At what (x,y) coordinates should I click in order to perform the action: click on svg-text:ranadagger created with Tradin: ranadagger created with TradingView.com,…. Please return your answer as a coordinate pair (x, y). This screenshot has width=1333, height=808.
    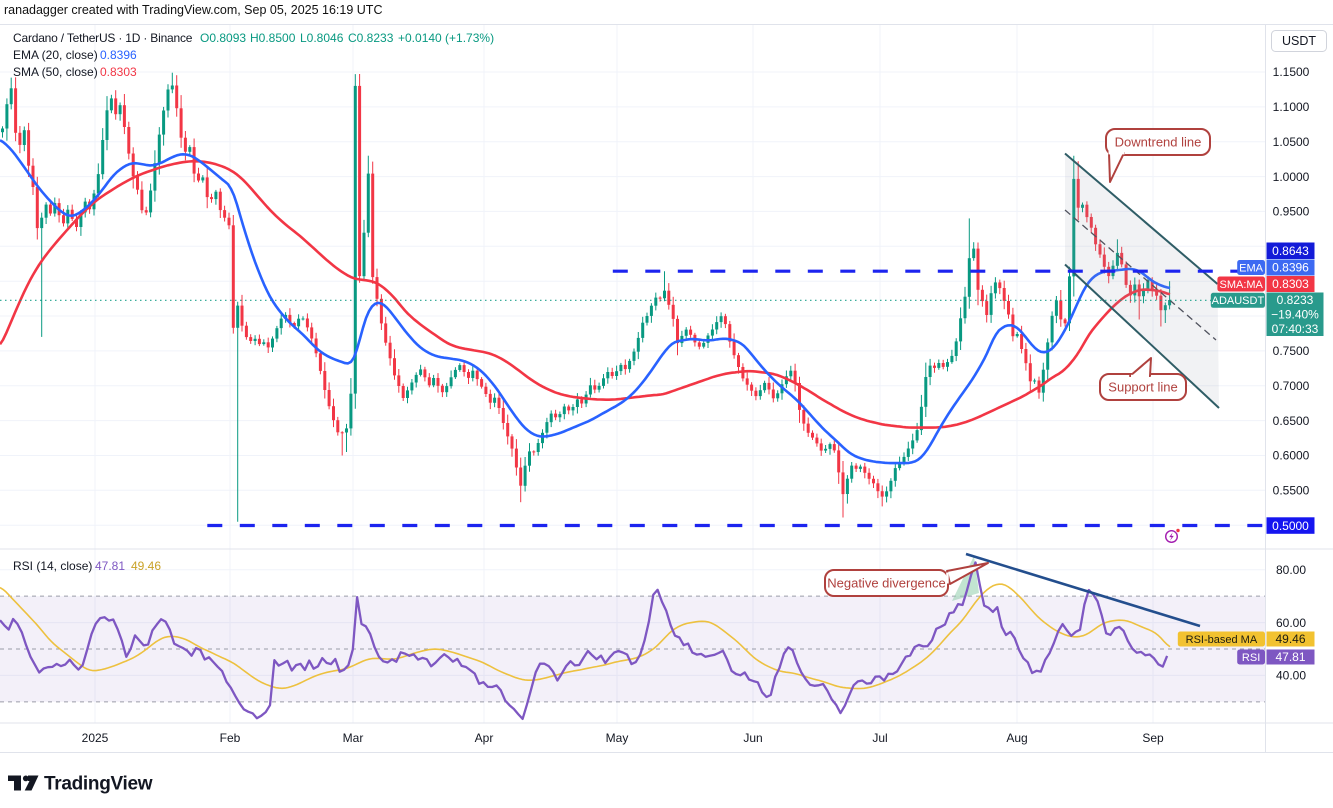
    Looking at the image, I should click on (193, 10).